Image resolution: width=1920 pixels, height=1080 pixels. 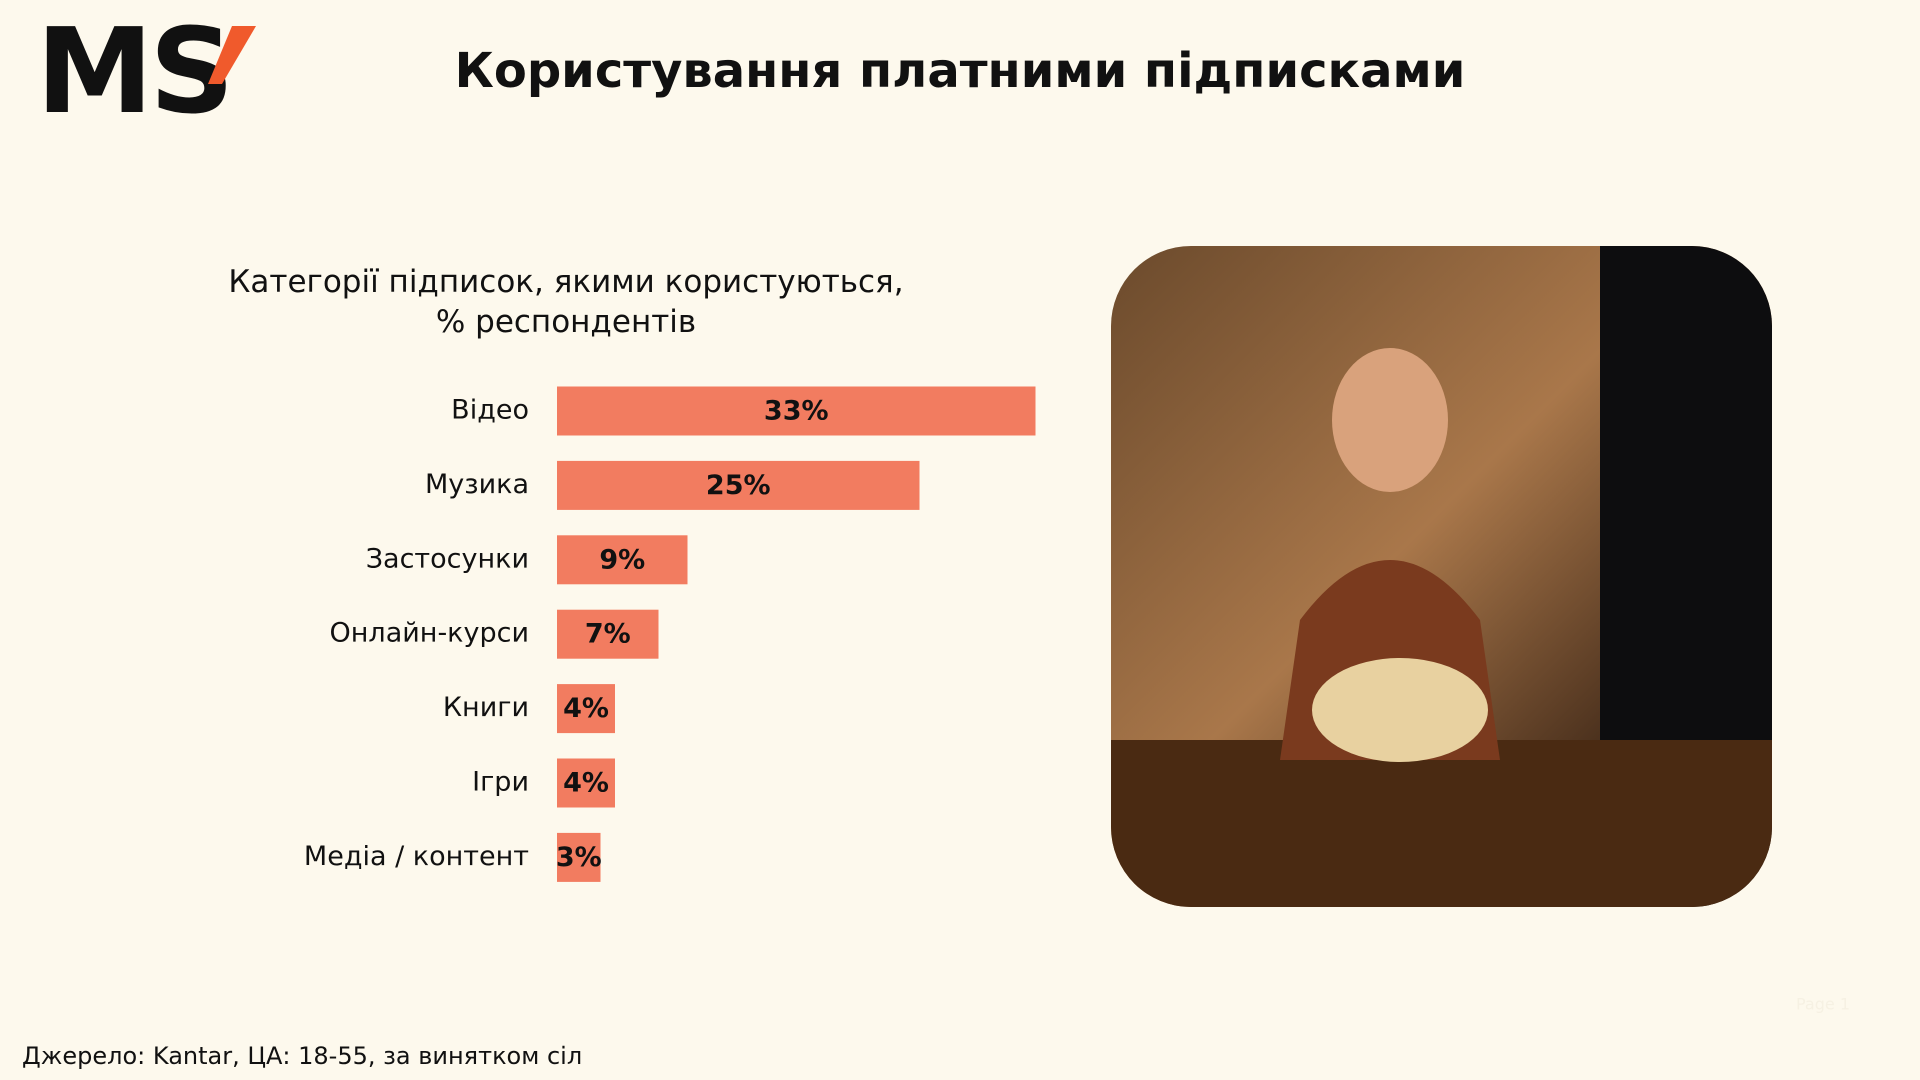 I want to click on value-label: 25%, so click(x=738, y=485).